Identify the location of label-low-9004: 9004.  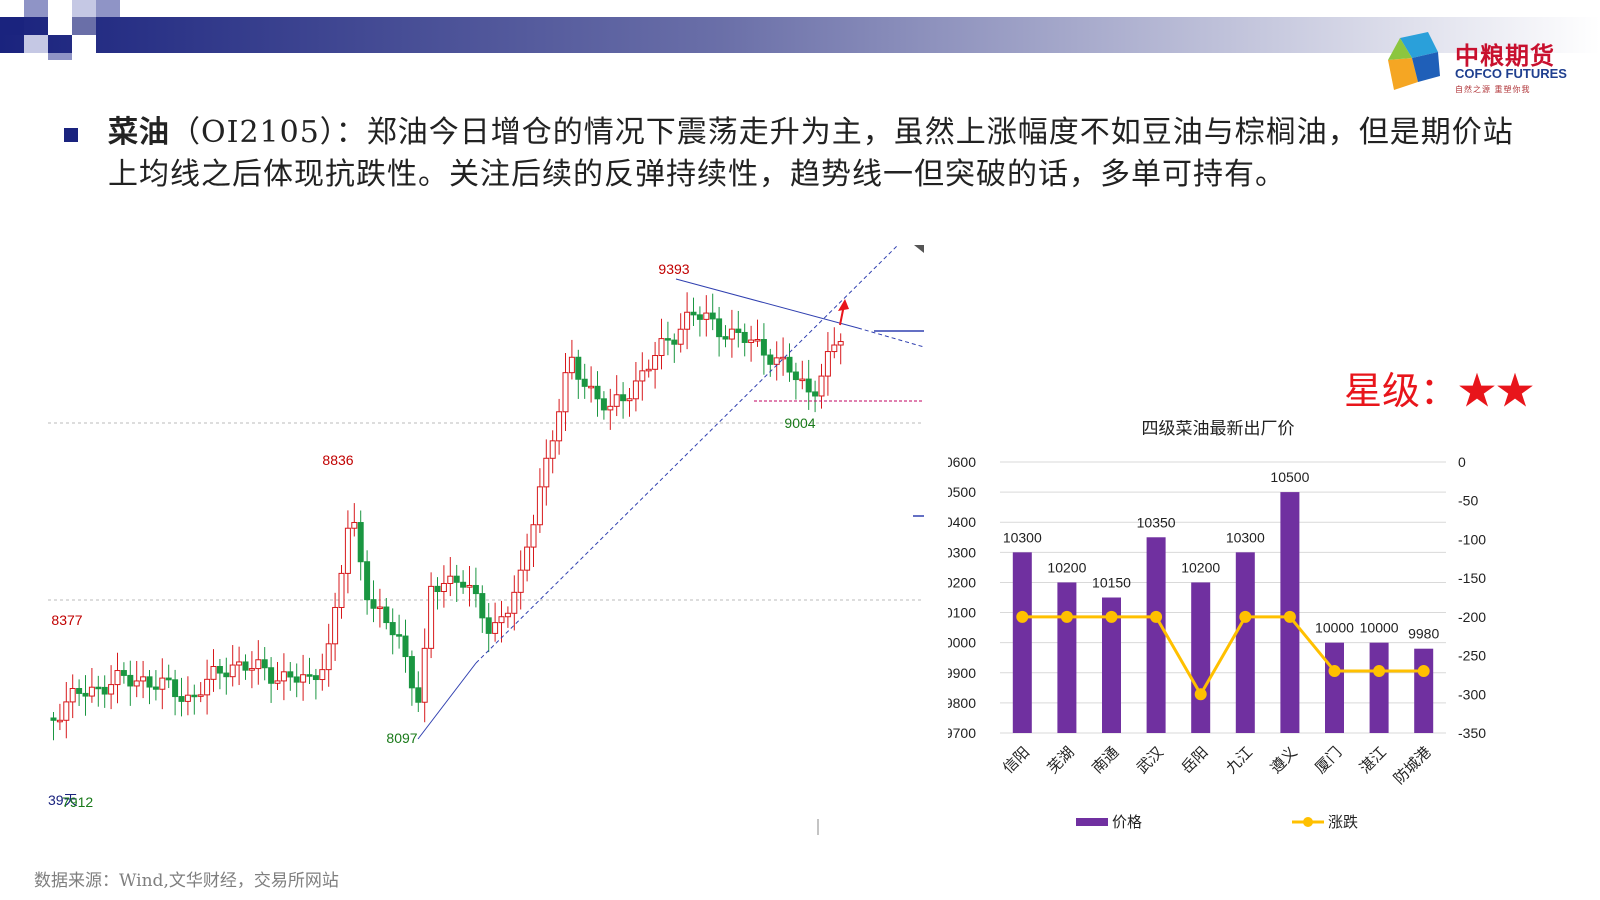
(799, 423).